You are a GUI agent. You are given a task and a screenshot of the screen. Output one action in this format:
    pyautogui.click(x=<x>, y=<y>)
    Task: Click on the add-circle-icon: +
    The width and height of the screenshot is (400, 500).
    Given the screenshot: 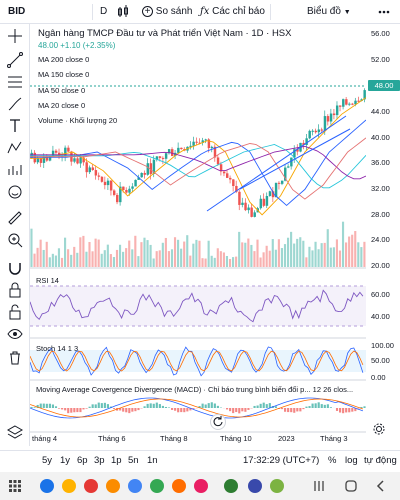 What is the action you would take?
    pyautogui.click(x=147, y=11)
    